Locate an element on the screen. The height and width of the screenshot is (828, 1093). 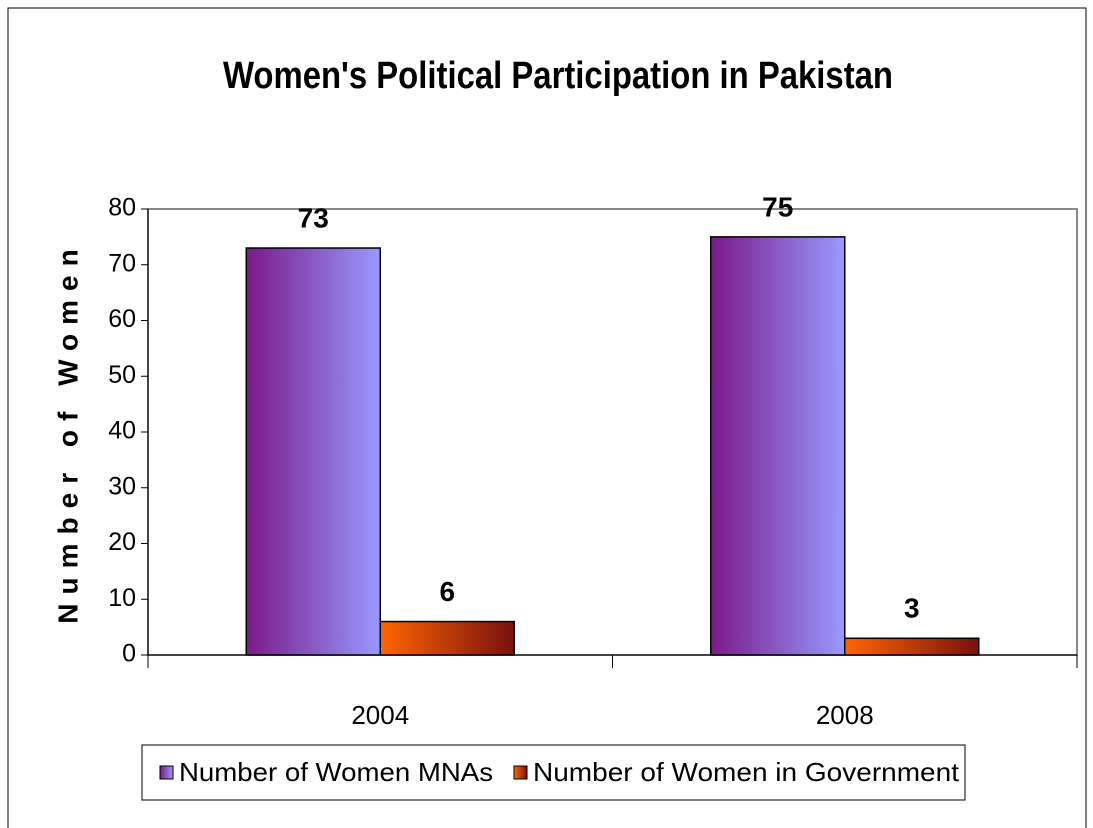
y-tick-label: 80 is located at coordinates (122, 208).